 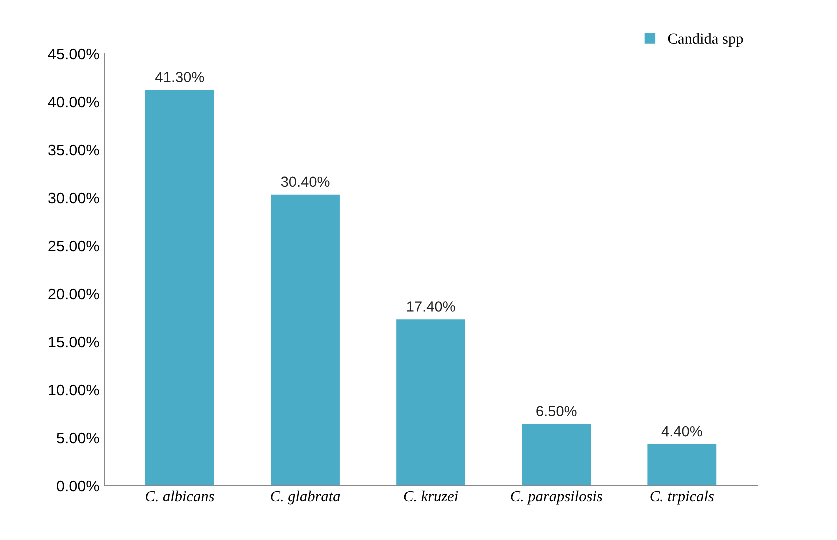 What do you see at coordinates (305, 182) in the screenshot?
I see `data-label: 30.40%` at bounding box center [305, 182].